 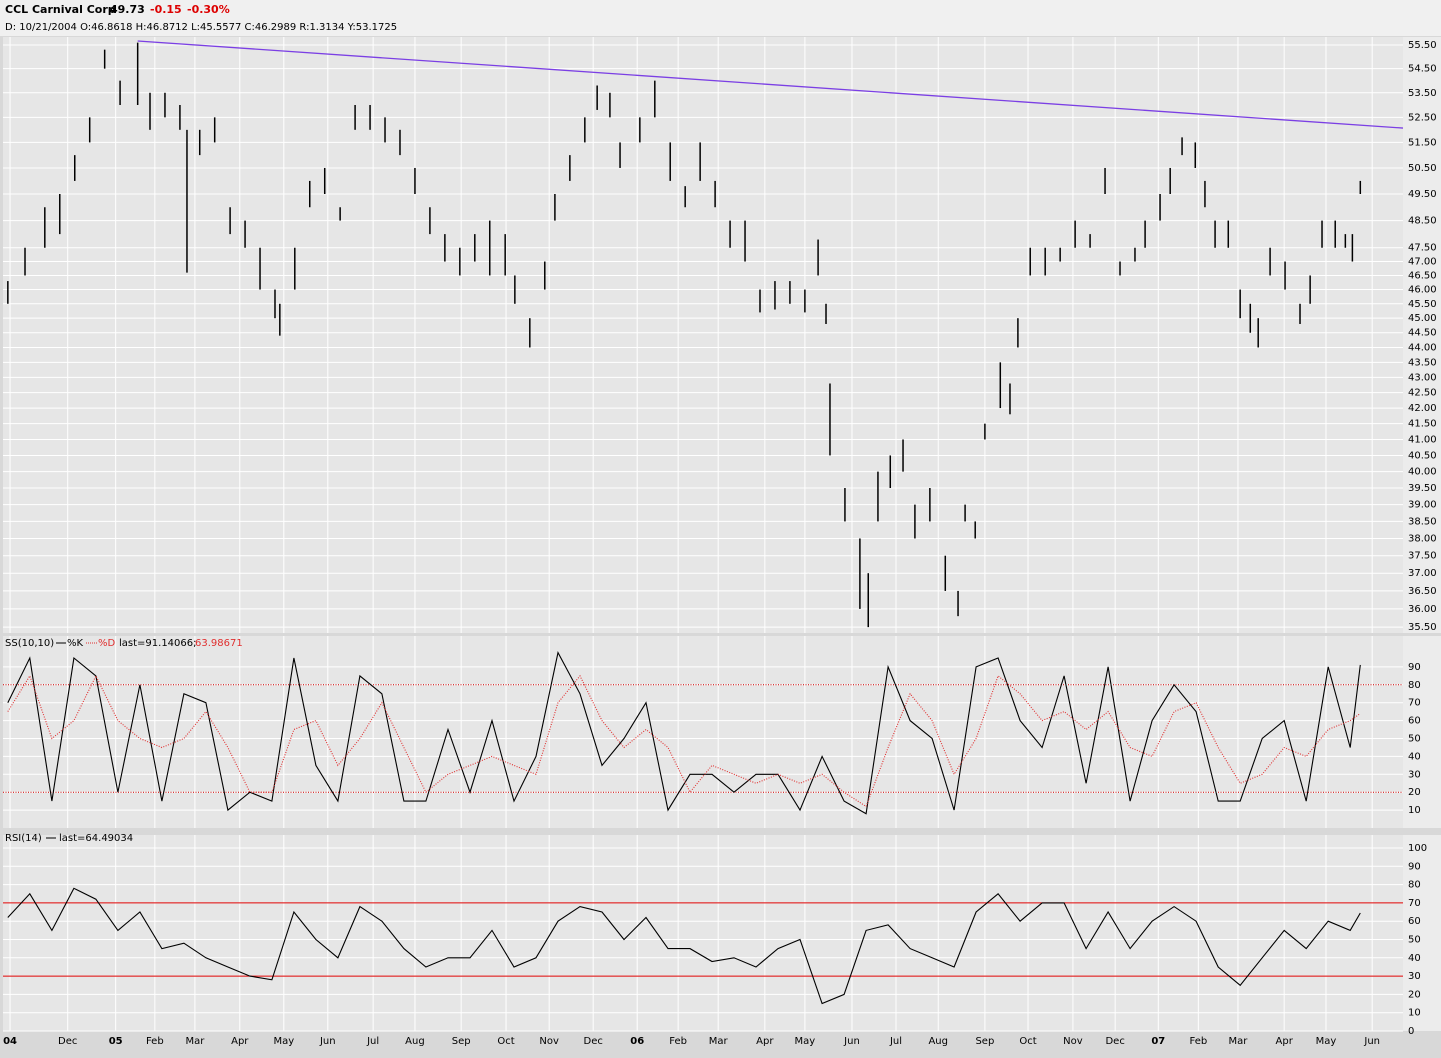 I want to click on y-tick-label: 44.50, so click(x=1422, y=333).